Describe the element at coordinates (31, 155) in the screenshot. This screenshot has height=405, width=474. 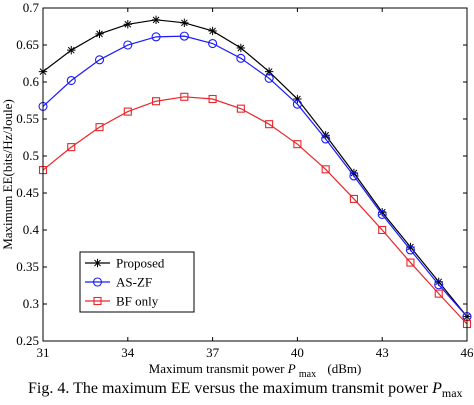
I see `y-tick-label-5: 0.5` at that location.